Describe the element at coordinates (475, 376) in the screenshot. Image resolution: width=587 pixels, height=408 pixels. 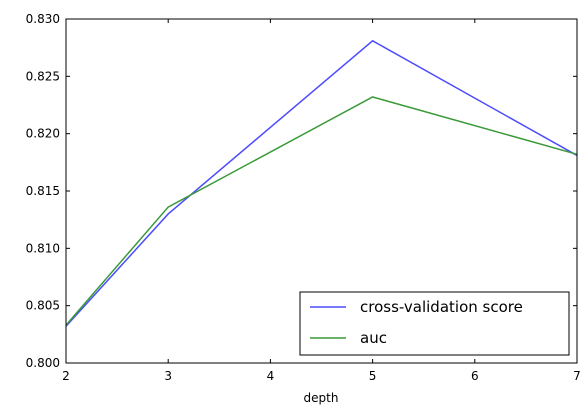
I see `x-tick-label: 6` at that location.